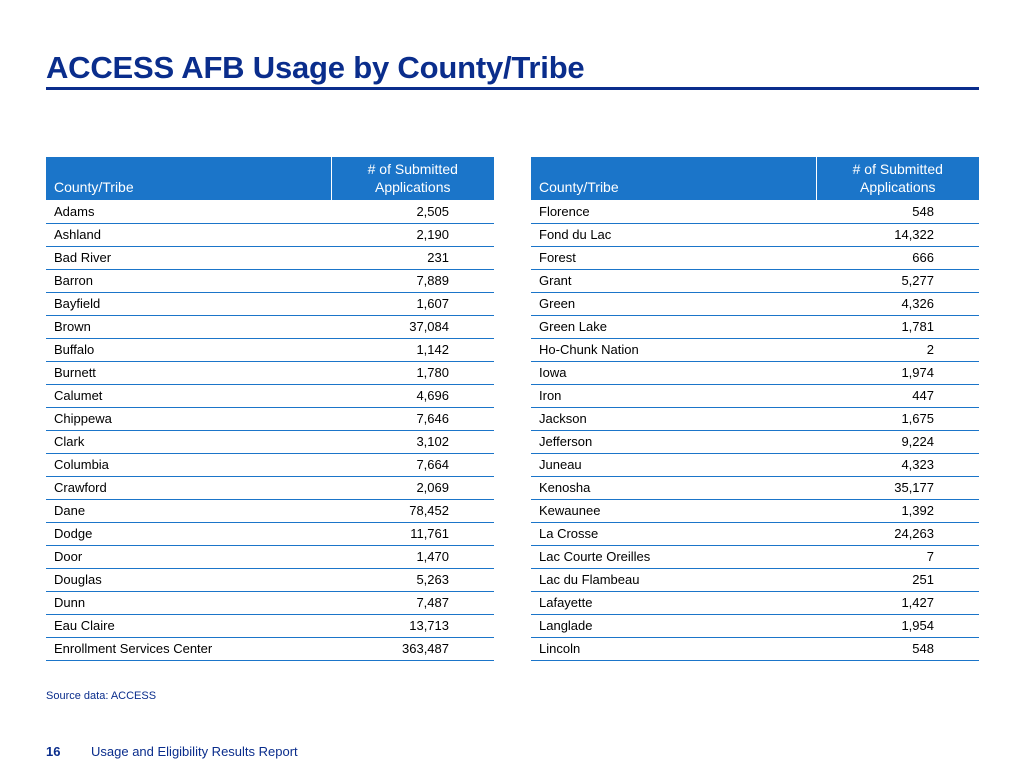 Image resolution: width=1024 pixels, height=768 pixels. I want to click on submitted-applications-cell: 35,177, so click(897, 488).